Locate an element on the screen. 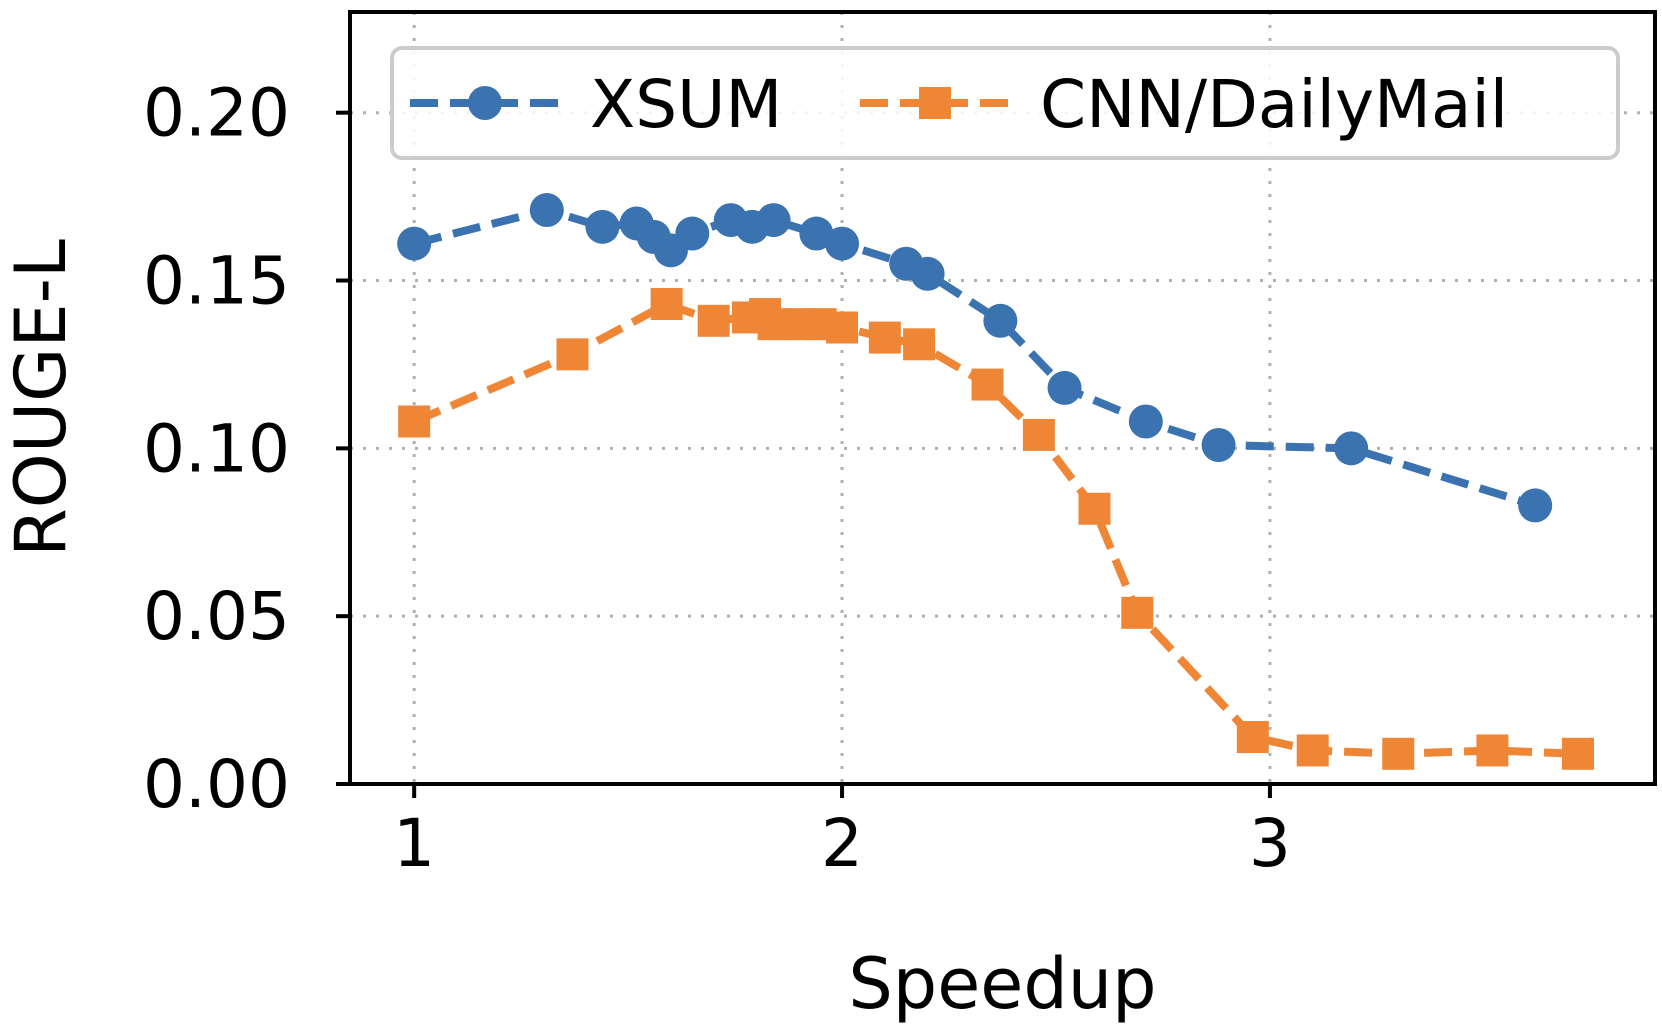 Image resolution: width=1662 pixels, height=1036 pixels. legend-entry-cnn-dailymail: CNN/DailyMail is located at coordinates (1184, 104).